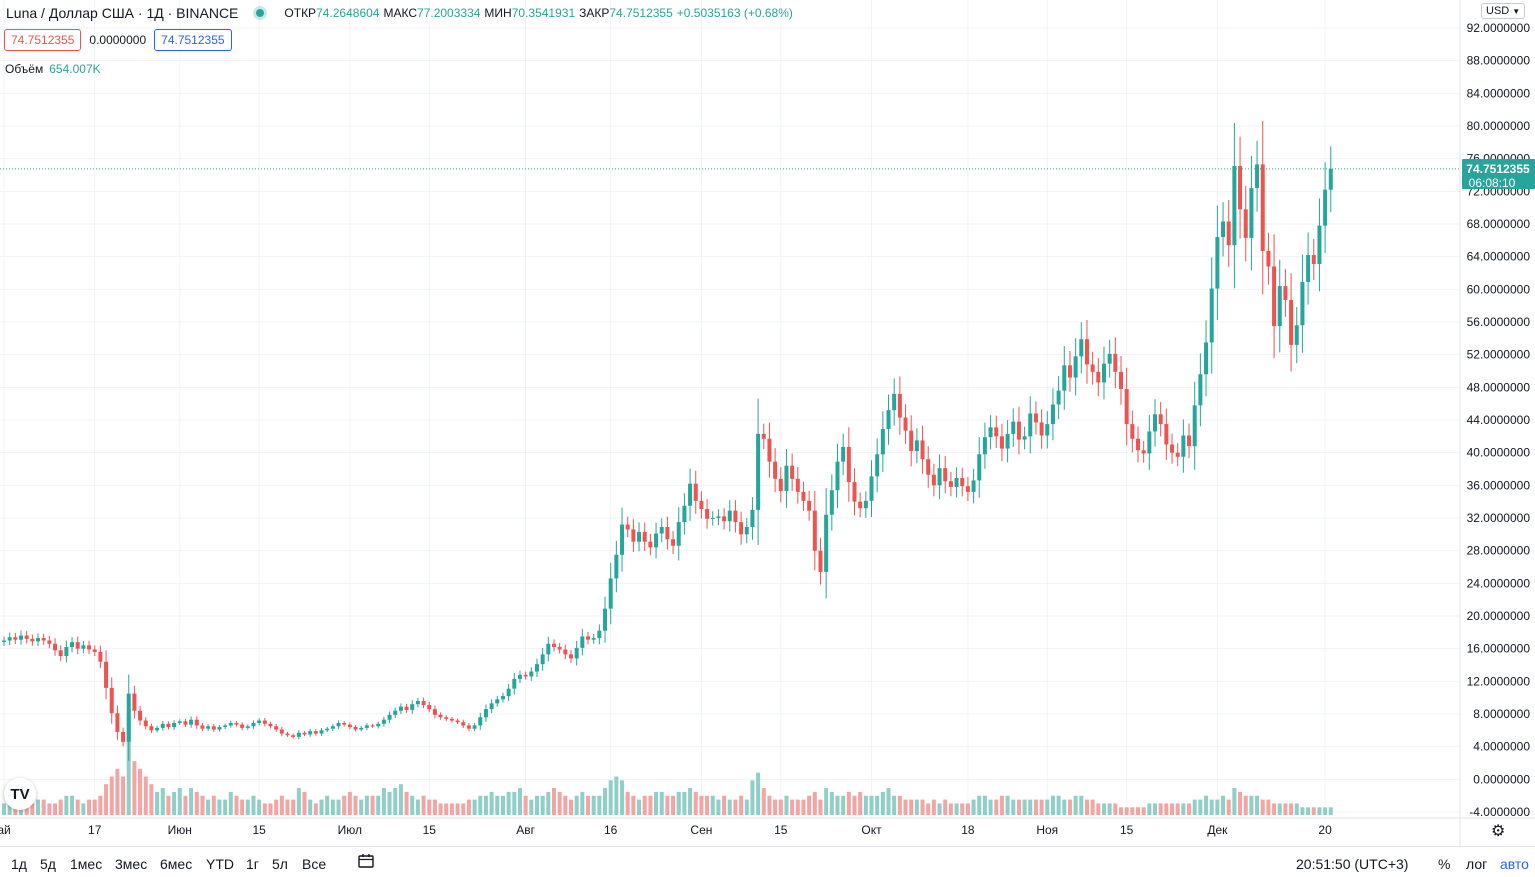  I want to click on log-scale-toggle: лог, so click(1477, 864).